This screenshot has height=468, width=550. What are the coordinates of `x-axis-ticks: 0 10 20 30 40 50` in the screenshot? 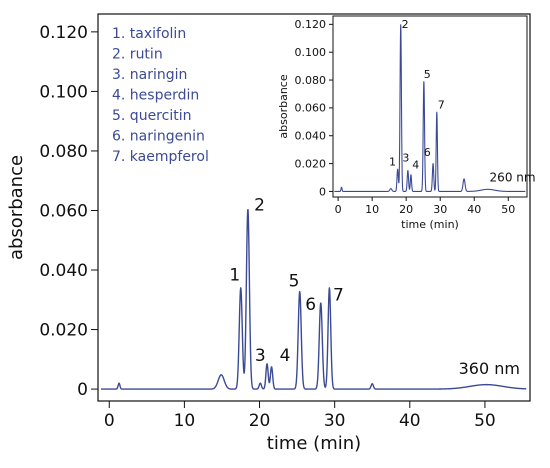 It's located at (300, 416).